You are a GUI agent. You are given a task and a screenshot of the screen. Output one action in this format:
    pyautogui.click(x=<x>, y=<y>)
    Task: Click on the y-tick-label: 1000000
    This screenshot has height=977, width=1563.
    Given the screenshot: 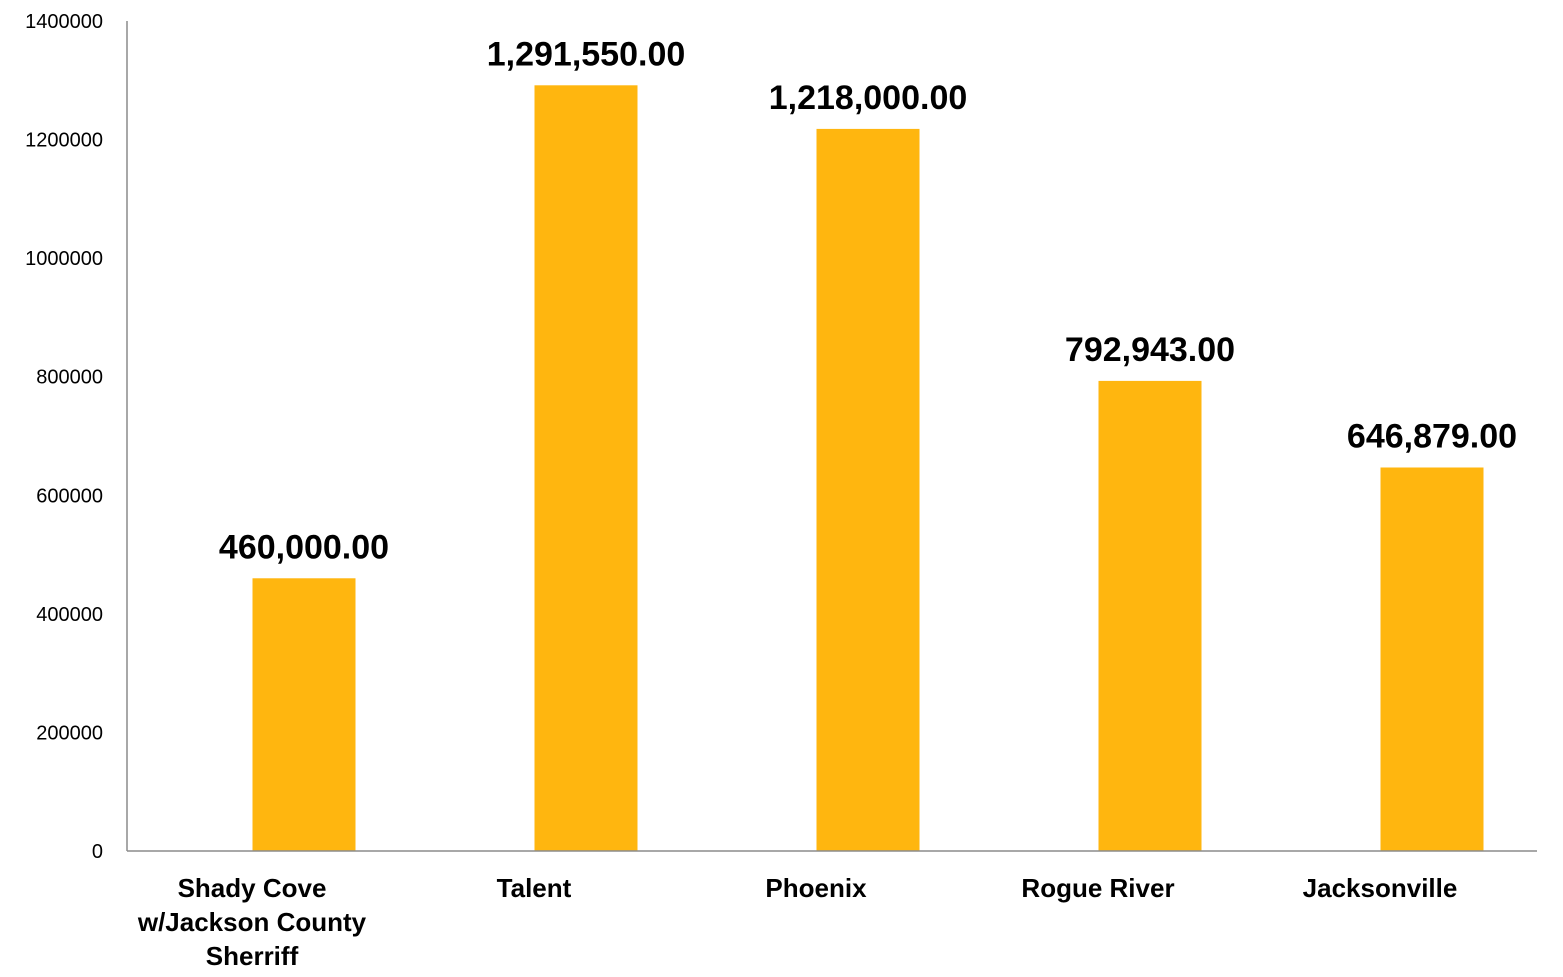 What is the action you would take?
    pyautogui.click(x=64, y=259)
    